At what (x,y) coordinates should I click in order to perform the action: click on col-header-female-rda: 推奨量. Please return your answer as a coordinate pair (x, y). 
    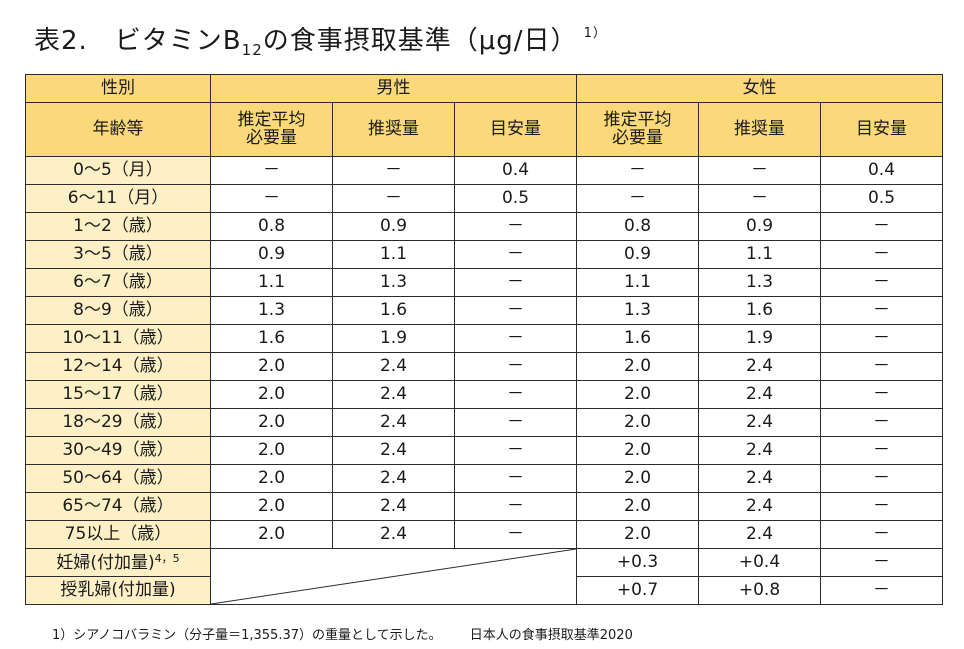
    Looking at the image, I should click on (759, 129).